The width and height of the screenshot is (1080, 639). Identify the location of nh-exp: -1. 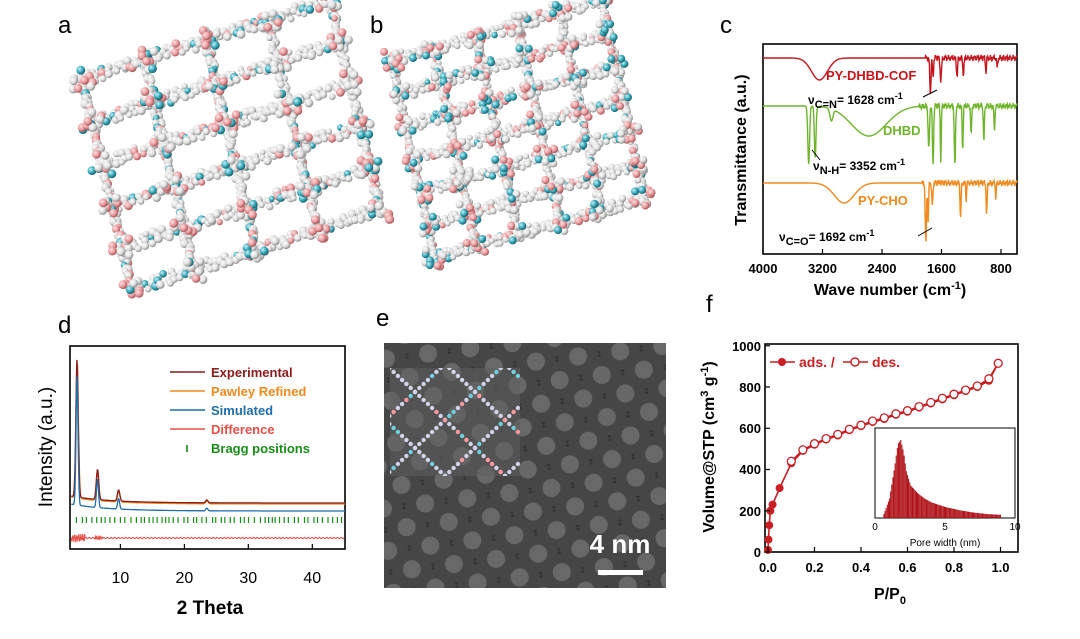
(901, 162).